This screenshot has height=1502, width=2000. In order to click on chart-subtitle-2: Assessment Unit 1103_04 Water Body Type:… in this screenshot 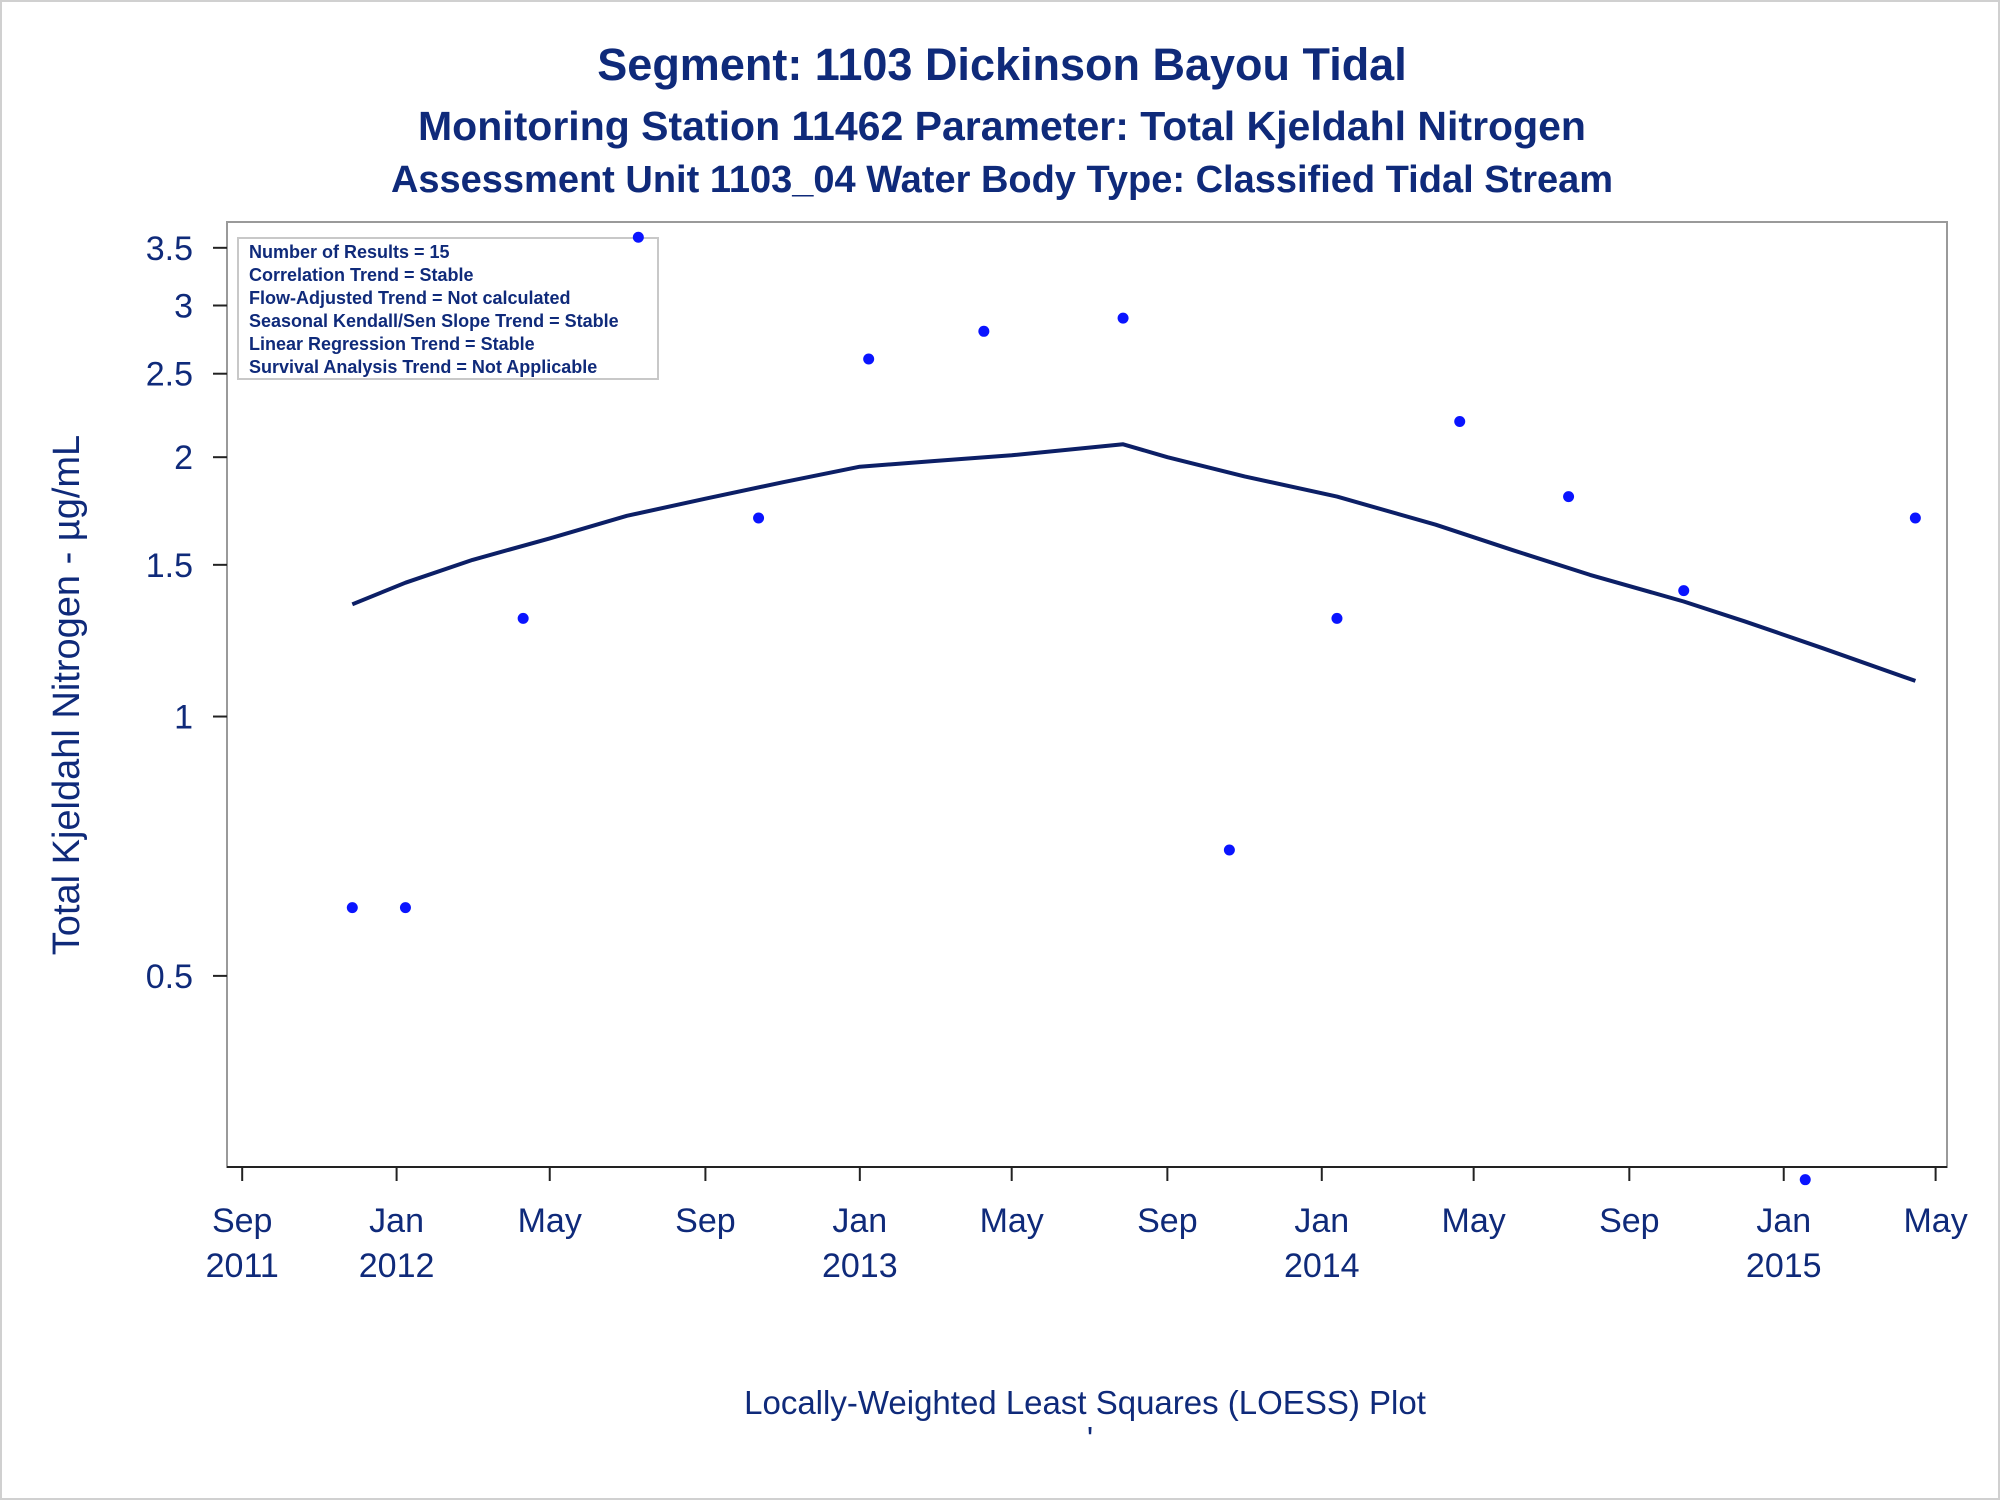, I will do `click(1002, 180)`.